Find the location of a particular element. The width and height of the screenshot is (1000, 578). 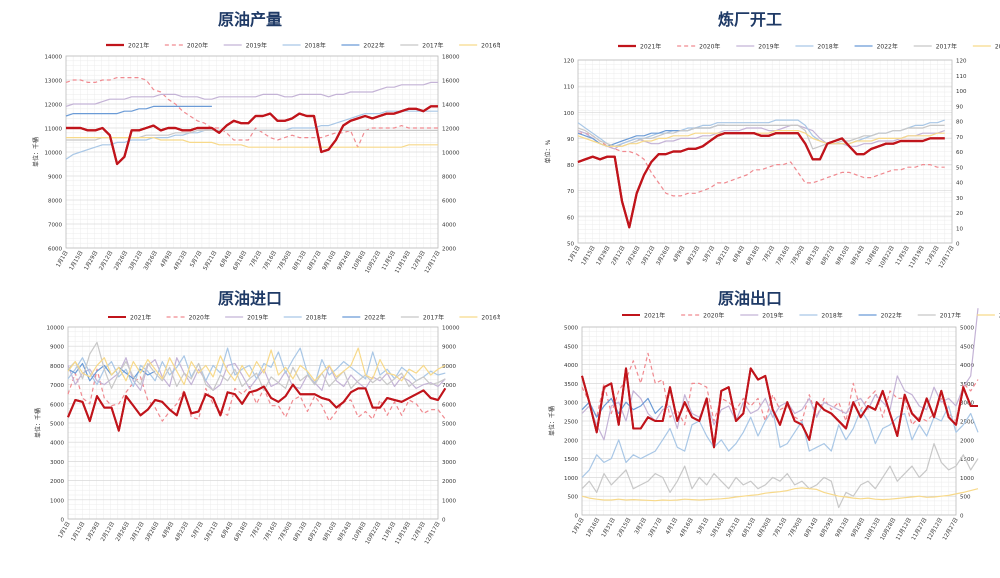

y-tick-label-right: 1000 is located at coordinates (449, 501).